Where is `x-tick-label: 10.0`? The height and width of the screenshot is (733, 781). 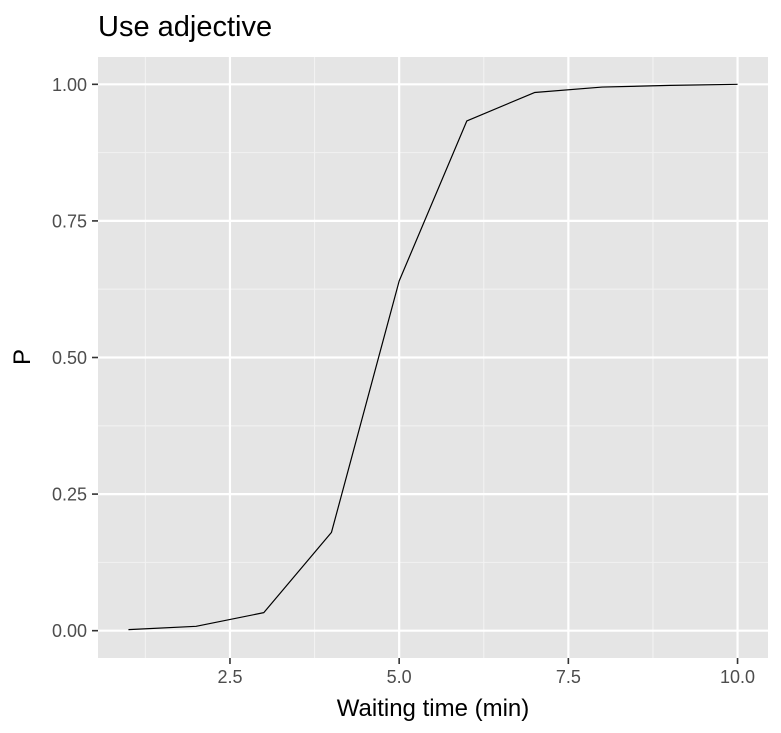
x-tick-label: 10.0 is located at coordinates (737, 677).